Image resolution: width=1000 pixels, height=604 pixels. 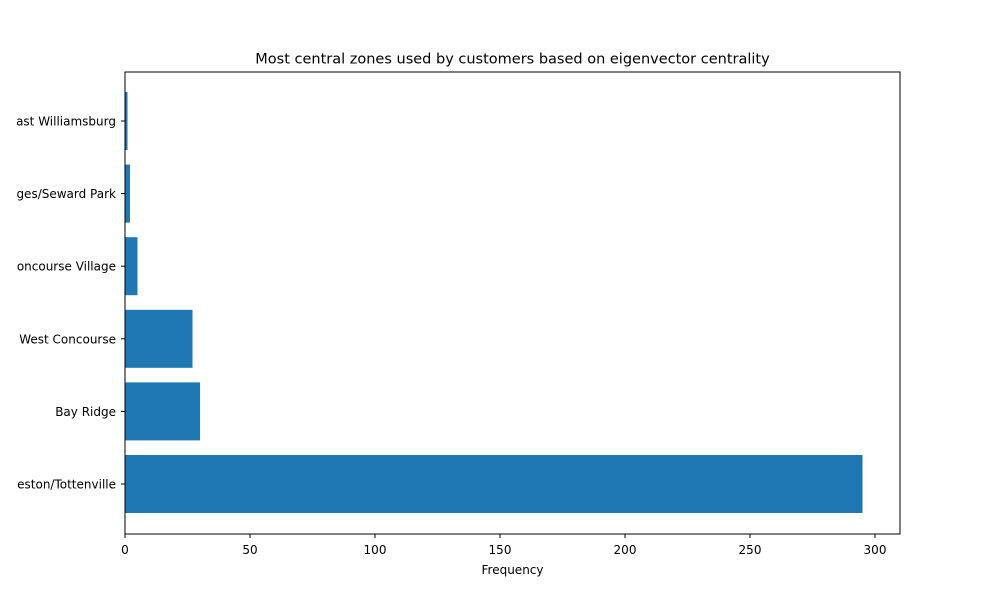 What do you see at coordinates (67, 339) in the screenshot?
I see `y-tick-label: West Concourse` at bounding box center [67, 339].